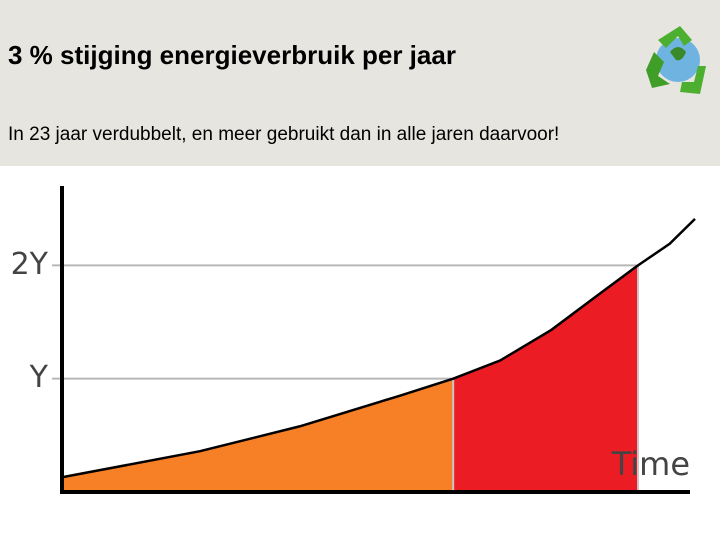 The width and height of the screenshot is (720, 540). I want to click on y-tick-label: Y, so click(39, 377).